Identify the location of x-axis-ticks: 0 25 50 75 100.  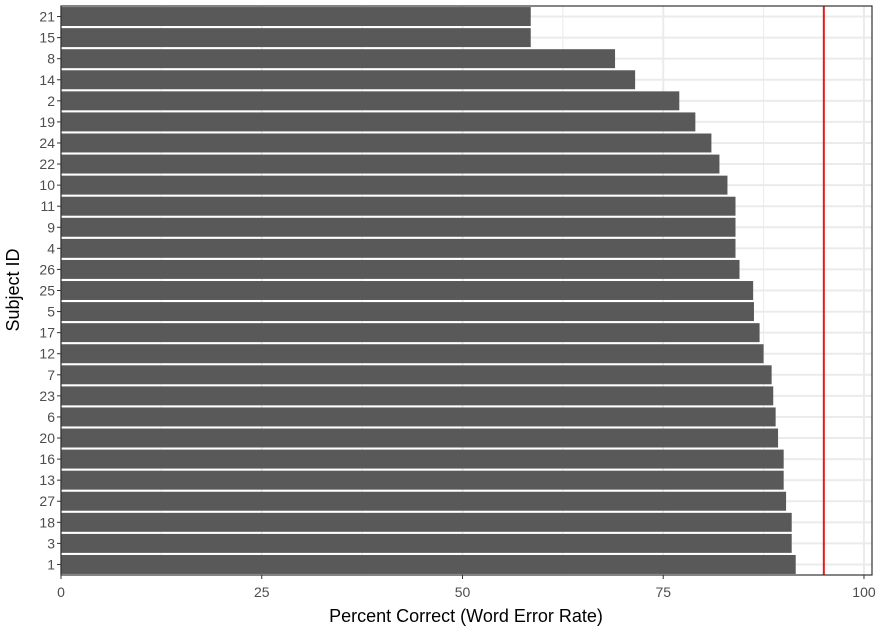
(466, 587).